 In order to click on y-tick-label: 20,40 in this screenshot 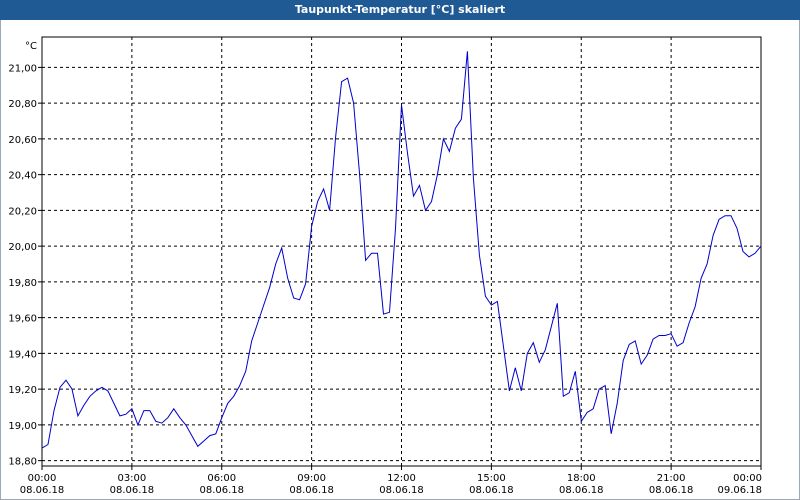, I will do `click(22, 176)`.